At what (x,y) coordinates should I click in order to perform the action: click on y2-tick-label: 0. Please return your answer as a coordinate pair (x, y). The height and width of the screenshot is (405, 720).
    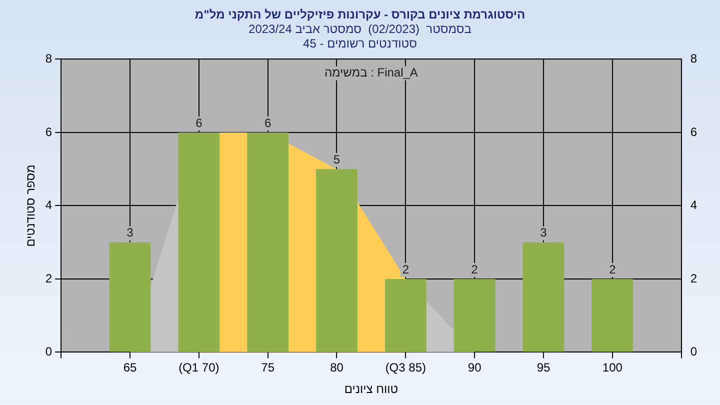
    Looking at the image, I should click on (694, 351).